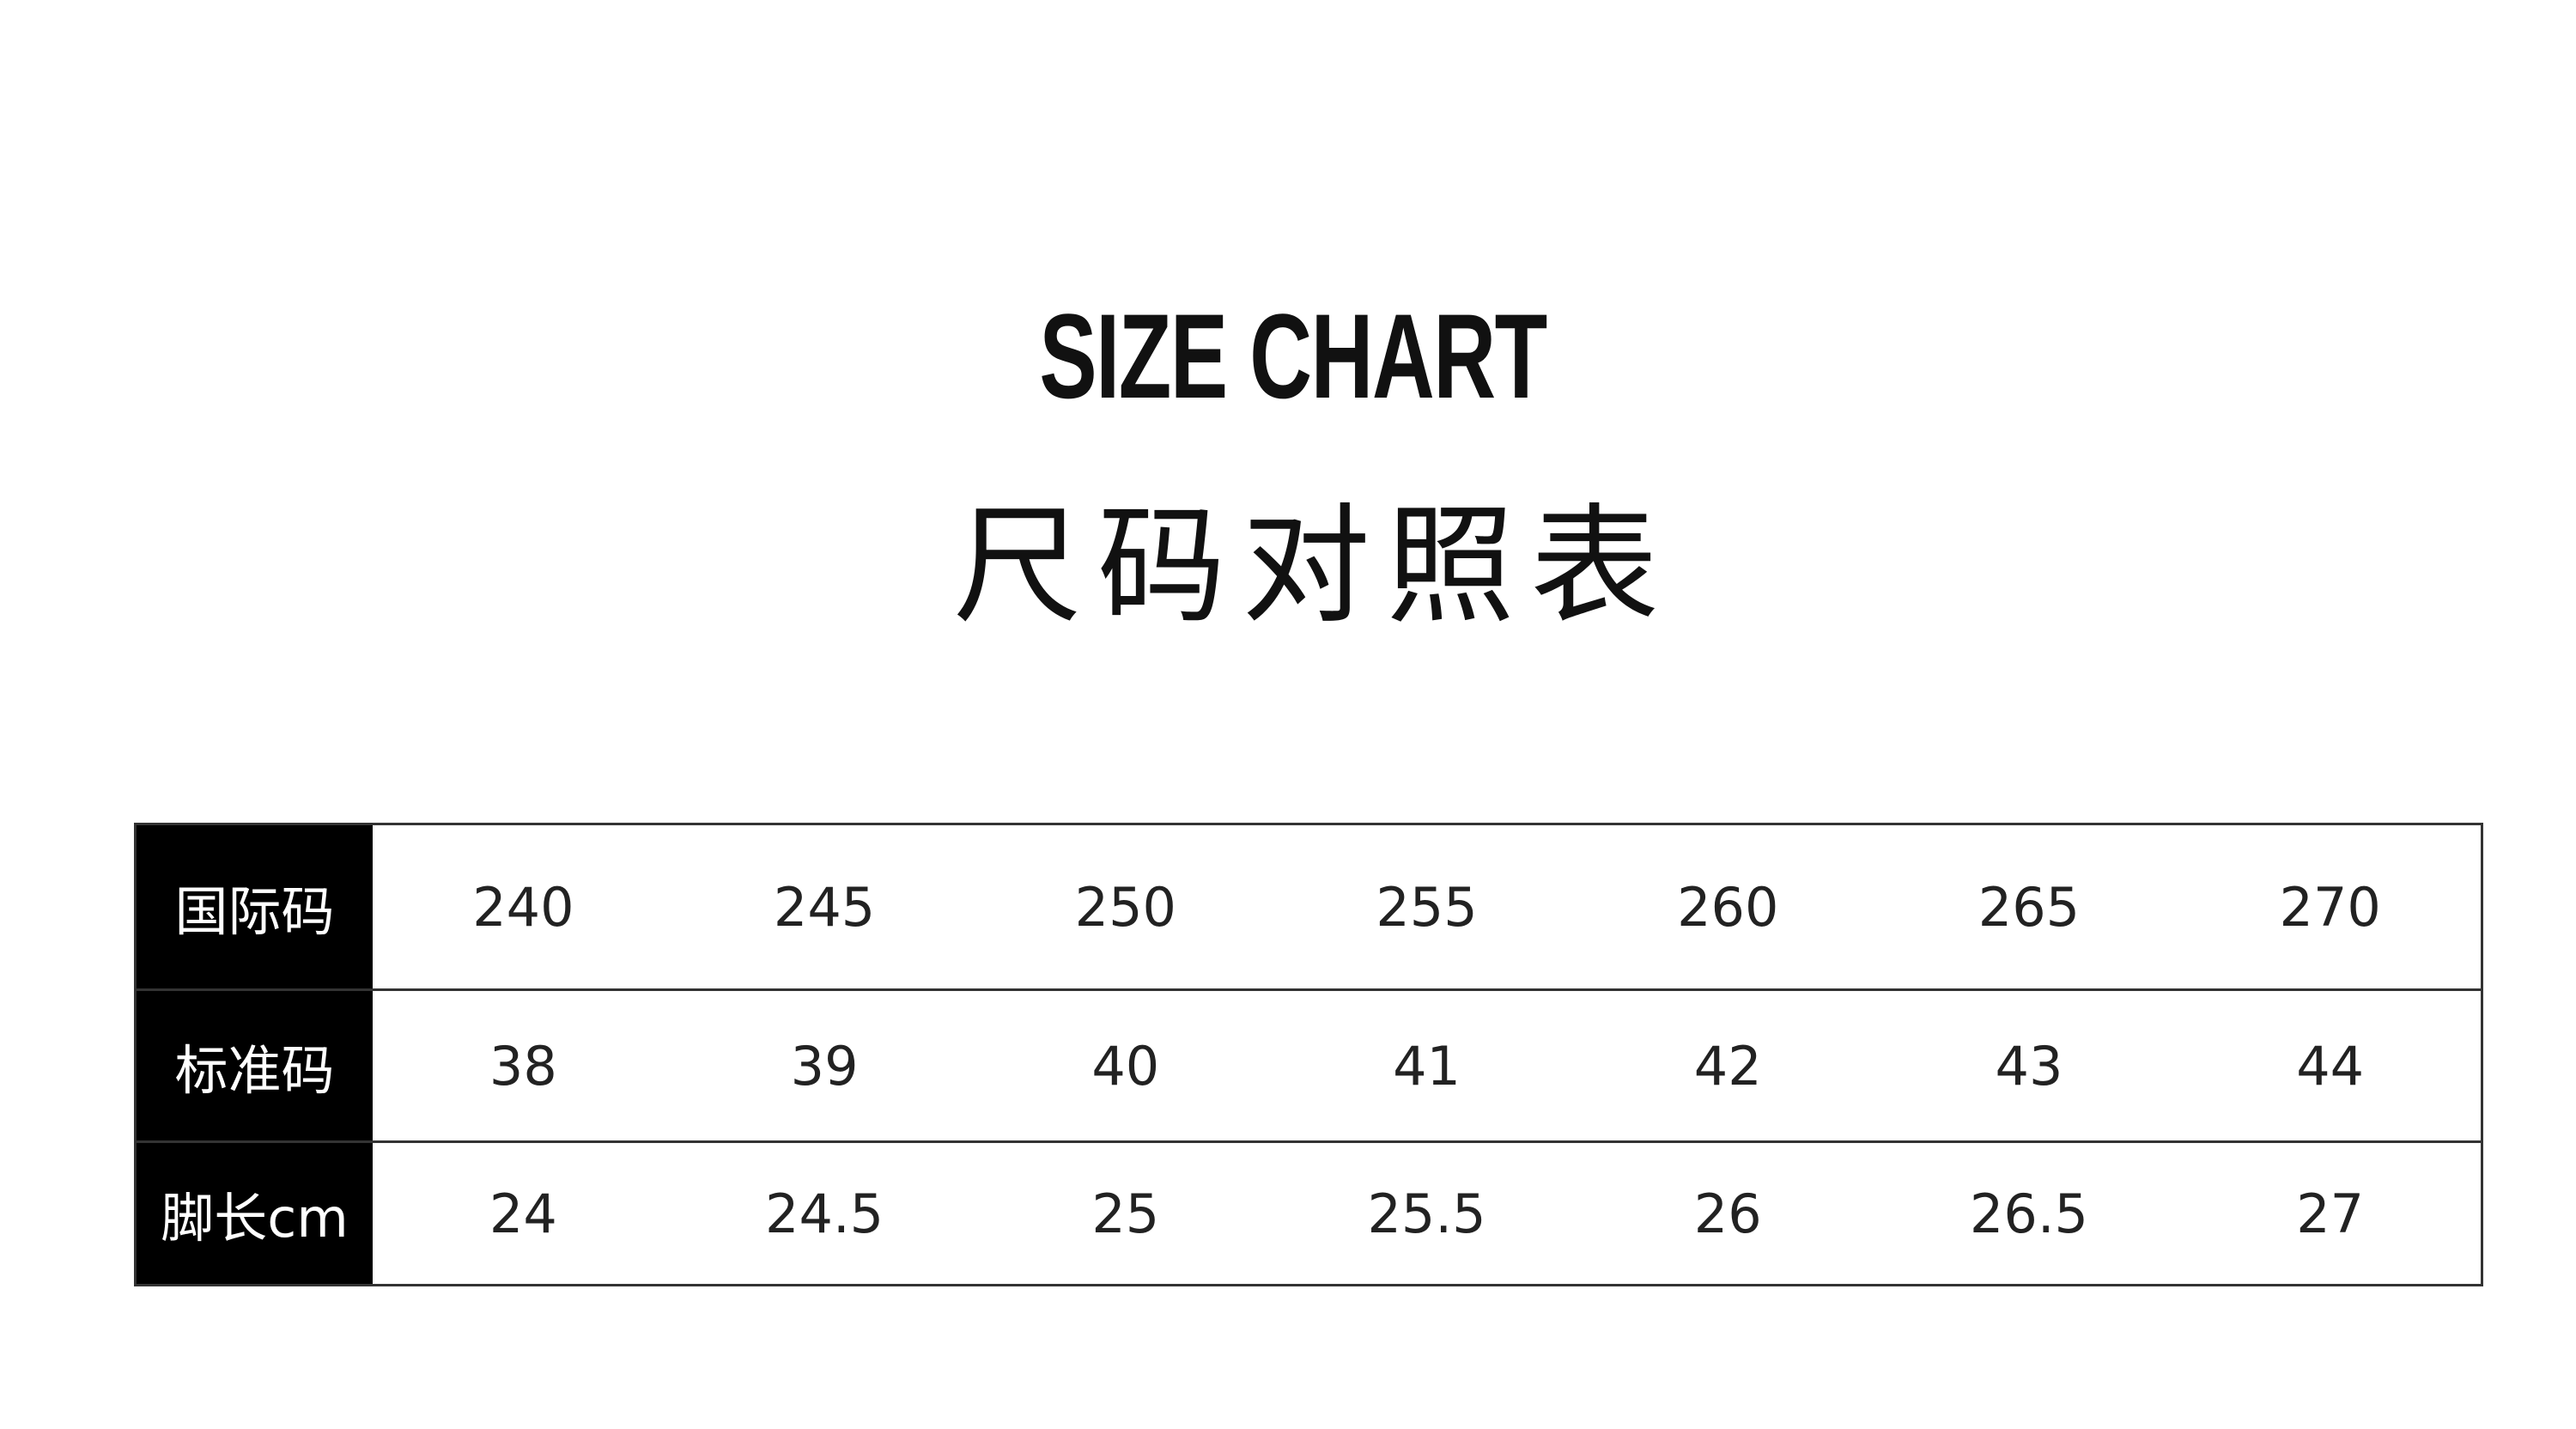 This screenshot has width=2576, height=1429. I want to click on table-cell: 44, so click(2331, 1066).